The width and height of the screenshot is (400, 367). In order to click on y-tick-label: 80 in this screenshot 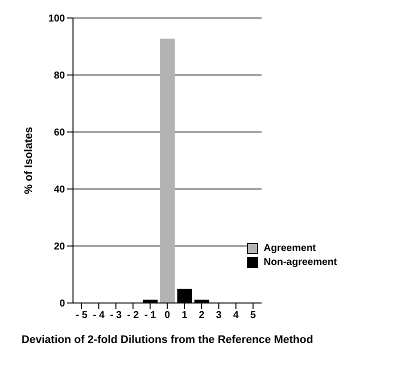, I will do `click(60, 76)`.